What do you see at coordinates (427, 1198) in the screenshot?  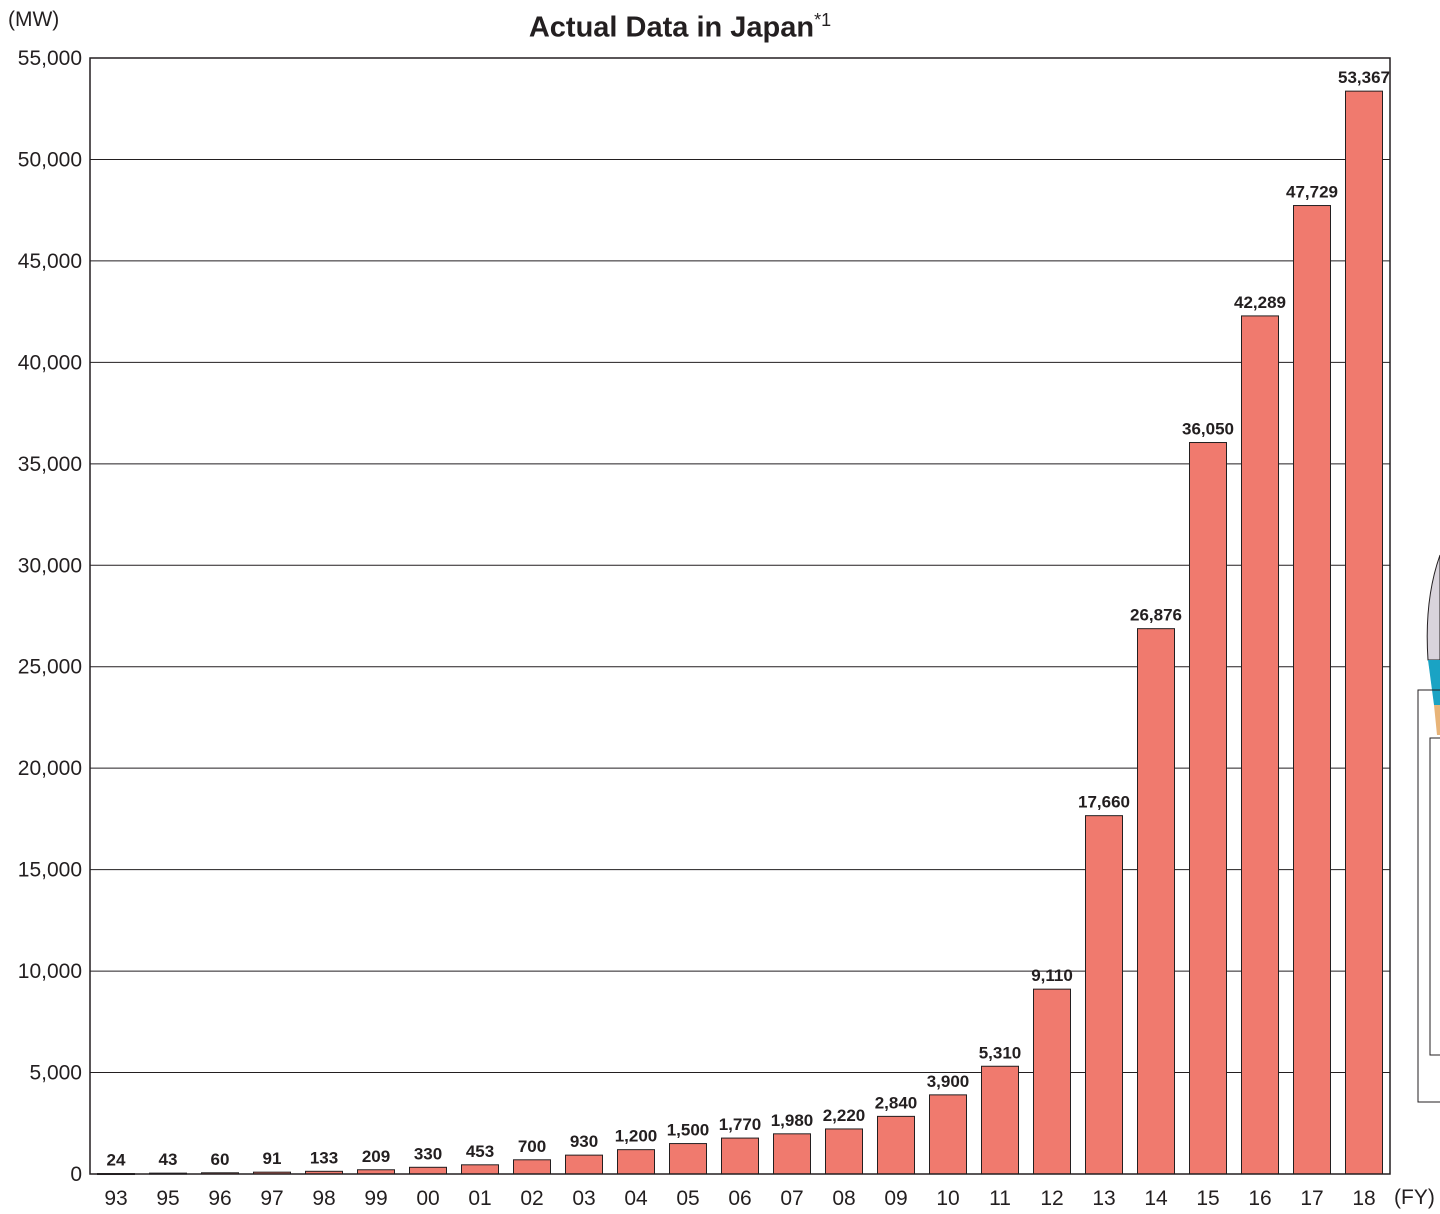 I see `x-tick-label: 00` at bounding box center [427, 1198].